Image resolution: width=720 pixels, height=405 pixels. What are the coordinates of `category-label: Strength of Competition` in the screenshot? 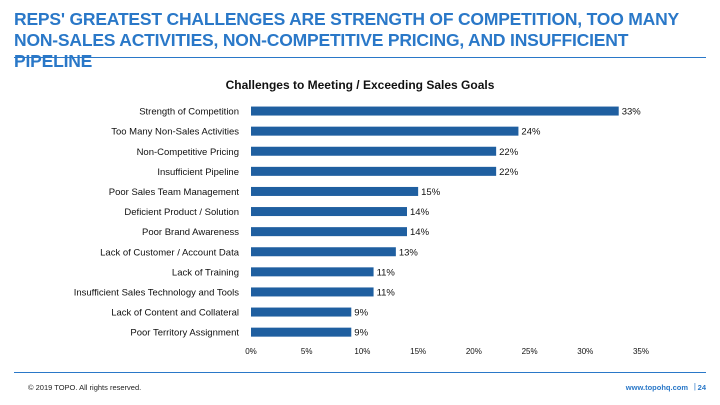 It's located at (189, 112).